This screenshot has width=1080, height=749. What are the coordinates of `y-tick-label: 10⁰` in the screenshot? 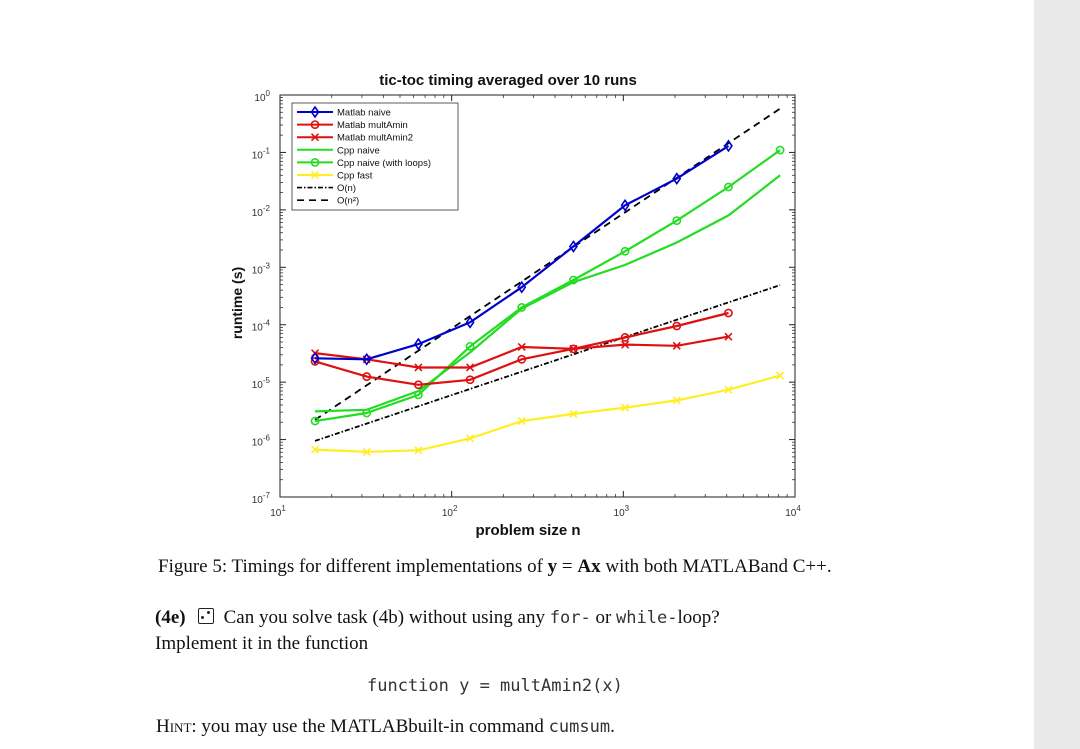 It's located at (262, 96).